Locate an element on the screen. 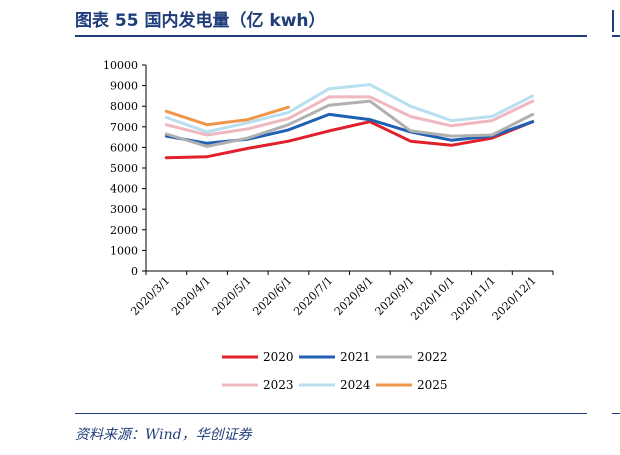  y-tick-label: 6000 is located at coordinates (124, 147).